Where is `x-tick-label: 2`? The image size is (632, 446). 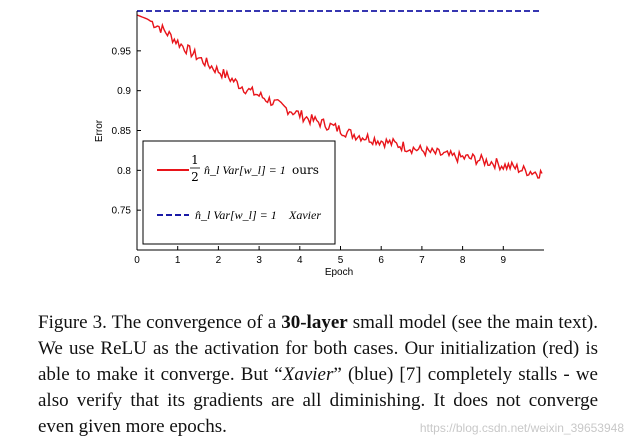
x-tick-label: 2 is located at coordinates (219, 260).